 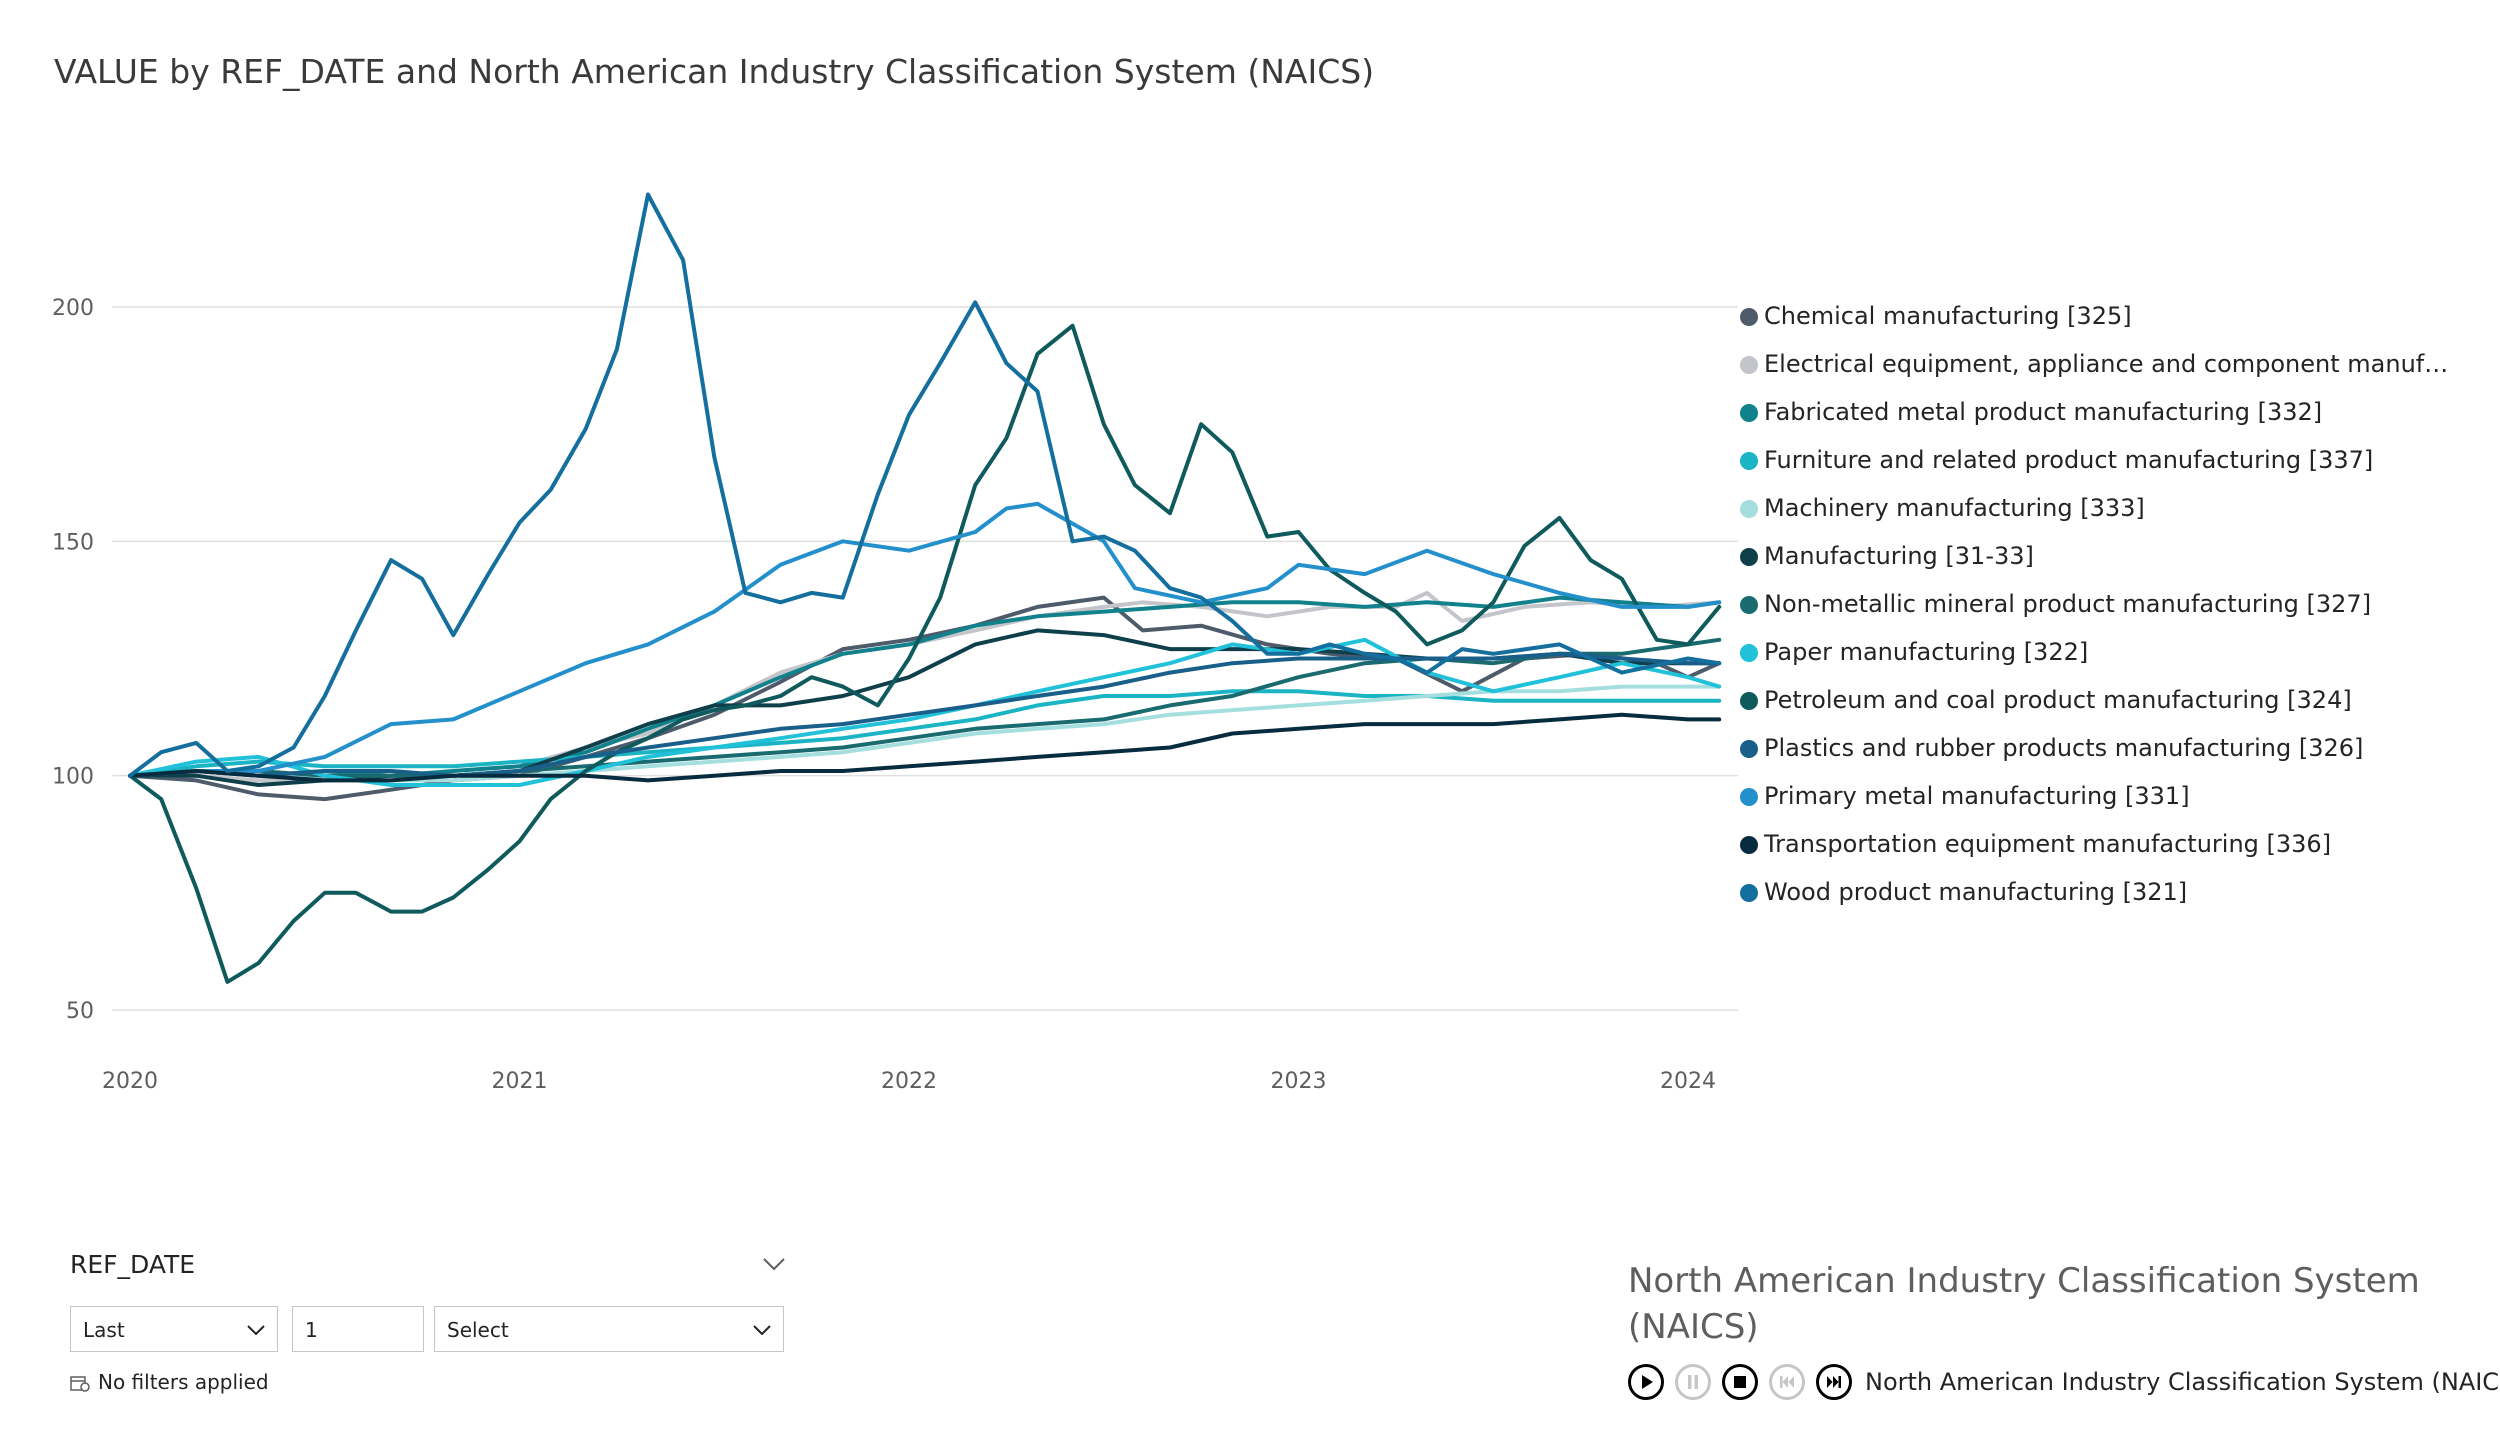 What do you see at coordinates (80, 1382) in the screenshot?
I see `calendar-filter-icon` at bounding box center [80, 1382].